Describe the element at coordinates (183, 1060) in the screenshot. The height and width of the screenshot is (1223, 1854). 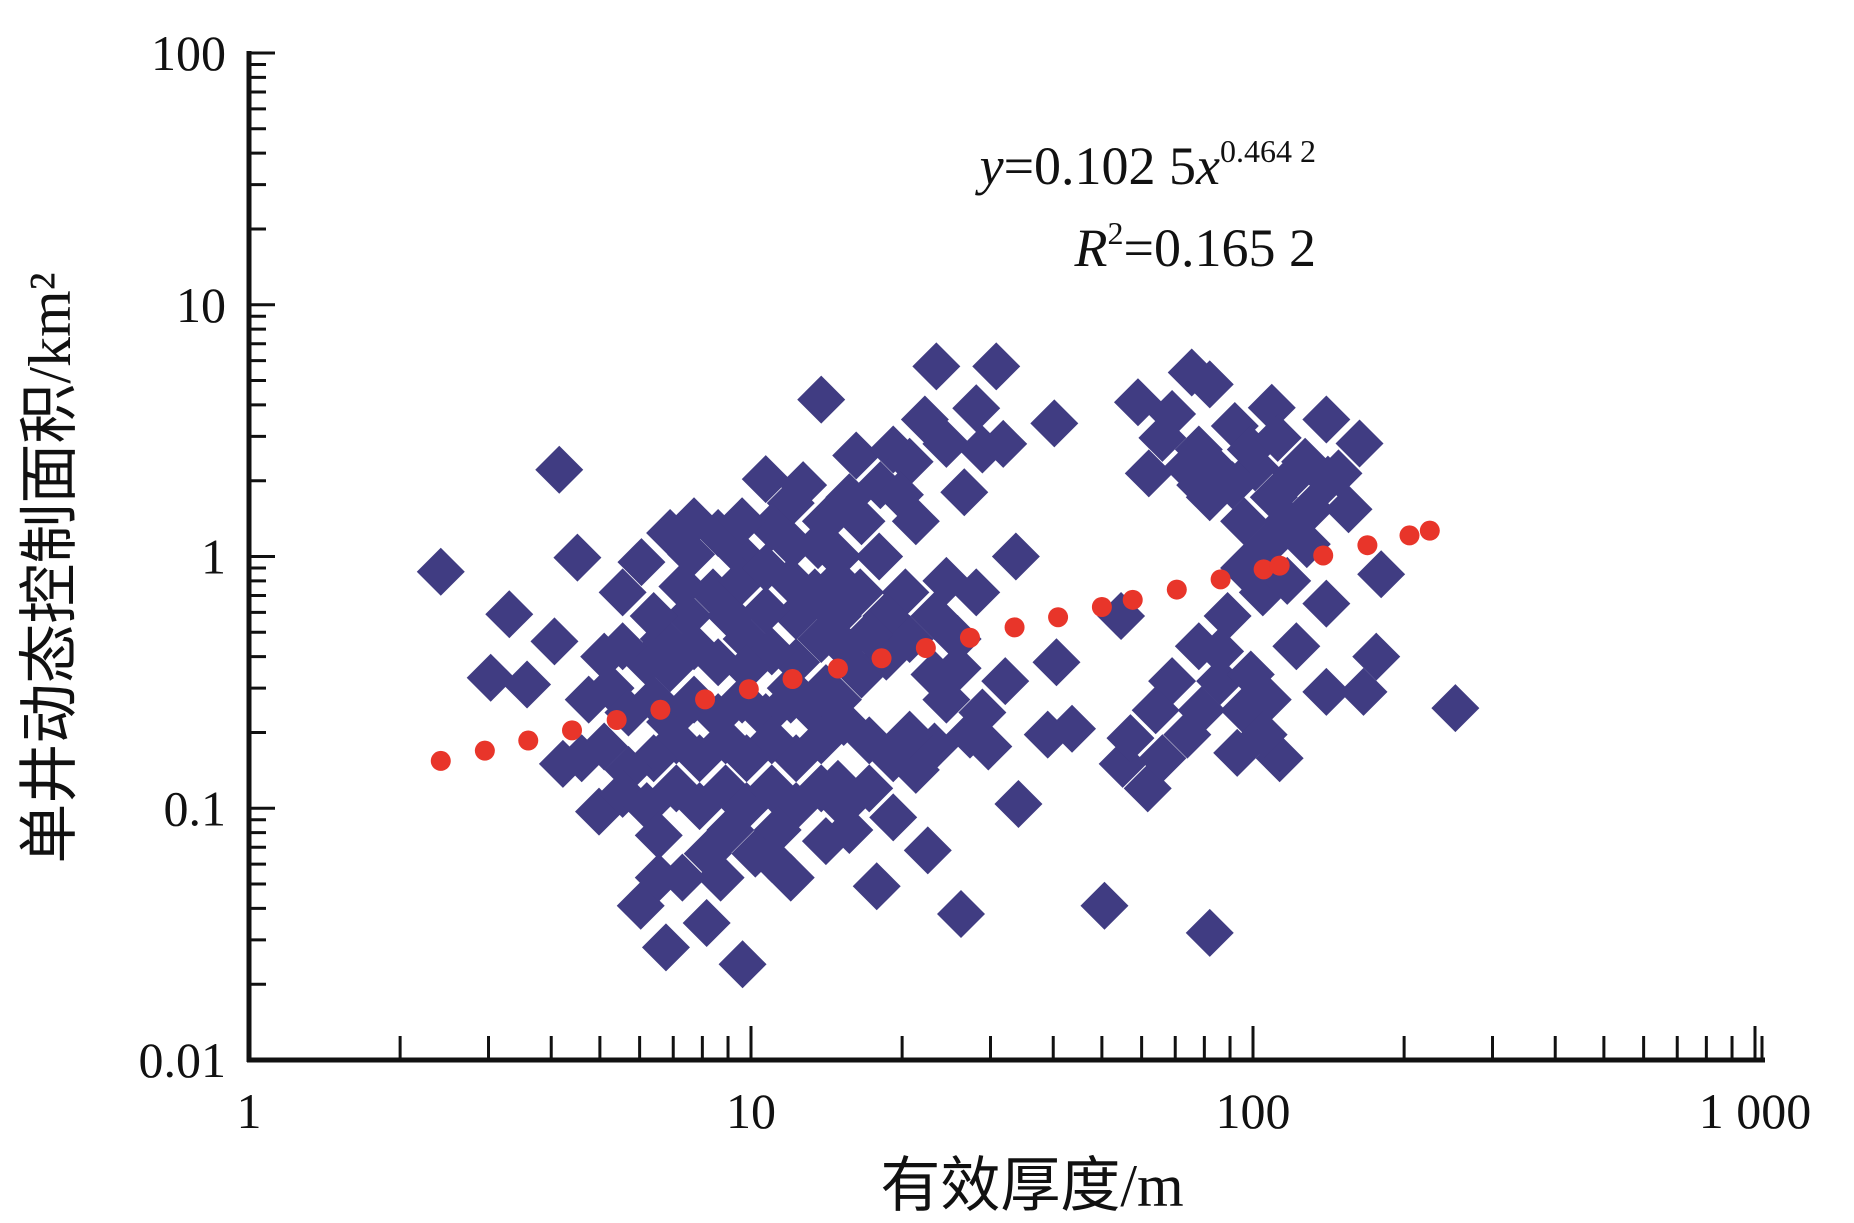
I see `y-tick-label: 0.01` at that location.